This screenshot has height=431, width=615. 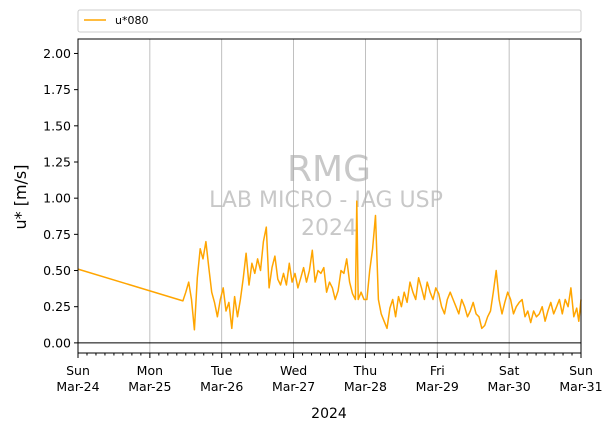 I want to click on x-tick-label-day: Mon, so click(x=150, y=370).